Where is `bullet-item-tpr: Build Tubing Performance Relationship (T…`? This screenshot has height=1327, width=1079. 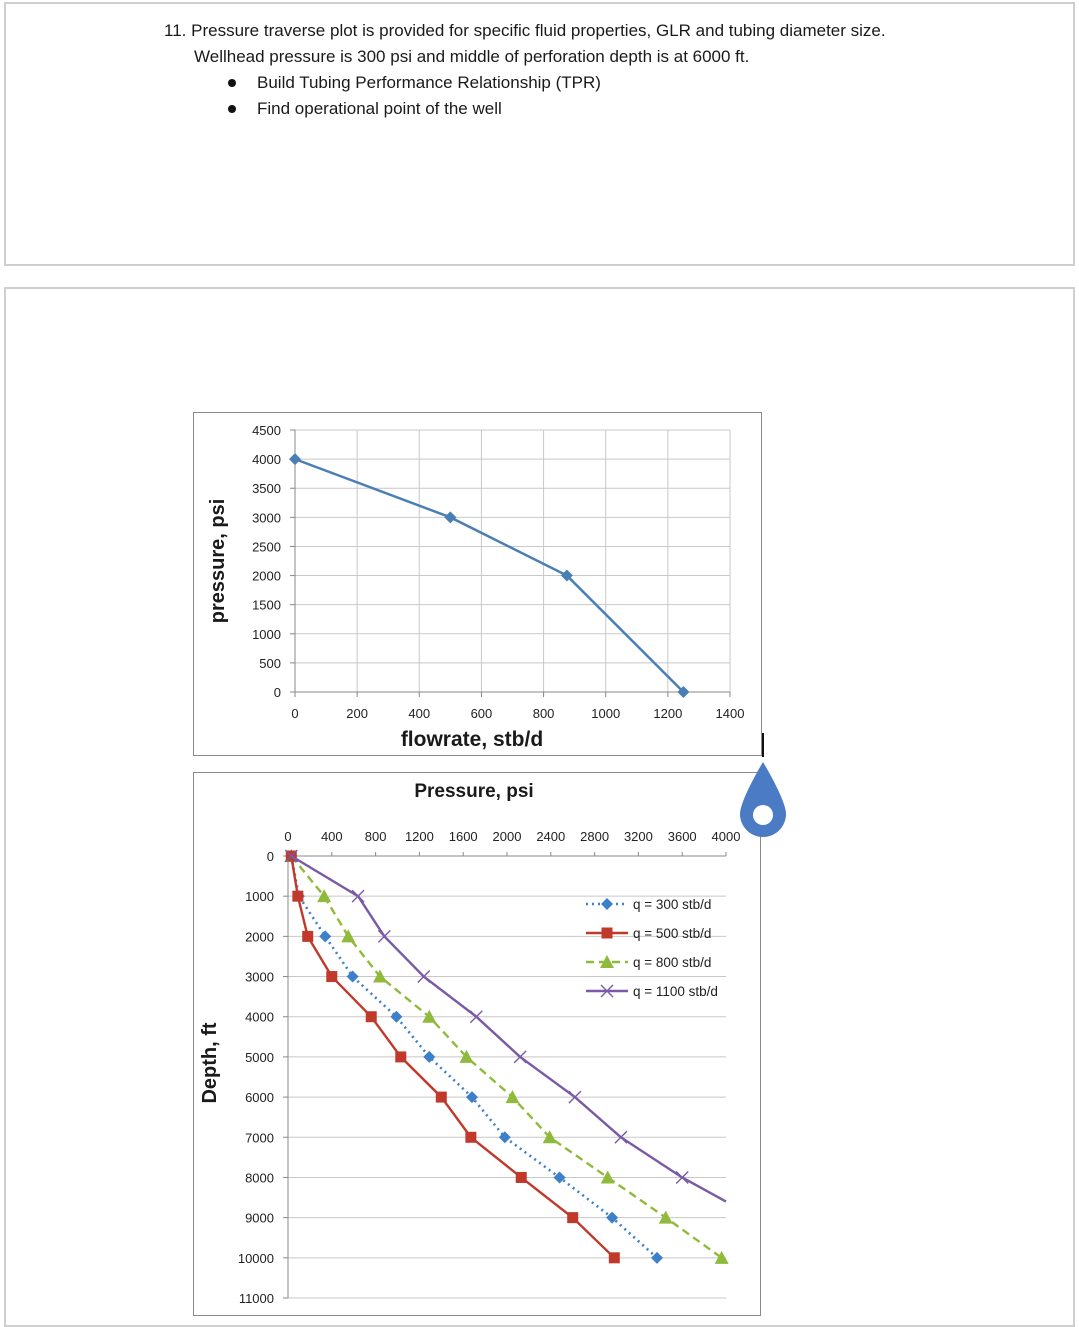
bullet-item-tpr: Build Tubing Performance Relationship (T… is located at coordinates (429, 82).